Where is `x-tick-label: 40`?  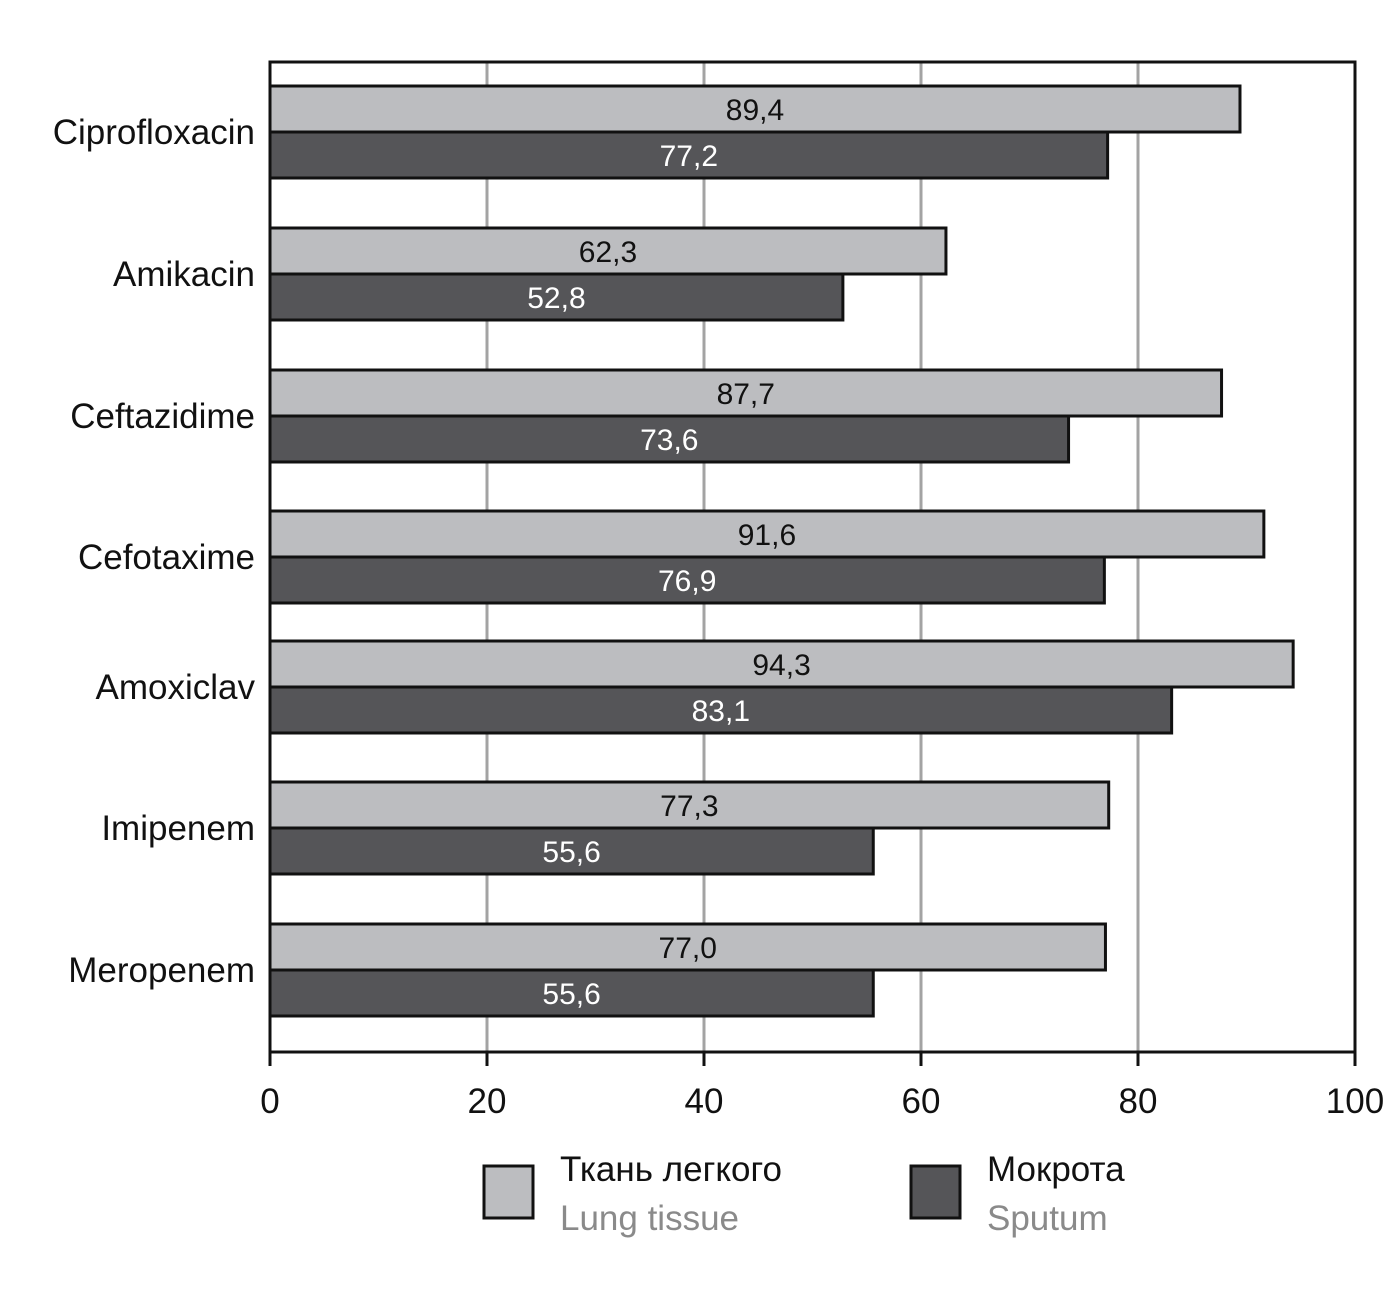
x-tick-label: 40 is located at coordinates (704, 1101).